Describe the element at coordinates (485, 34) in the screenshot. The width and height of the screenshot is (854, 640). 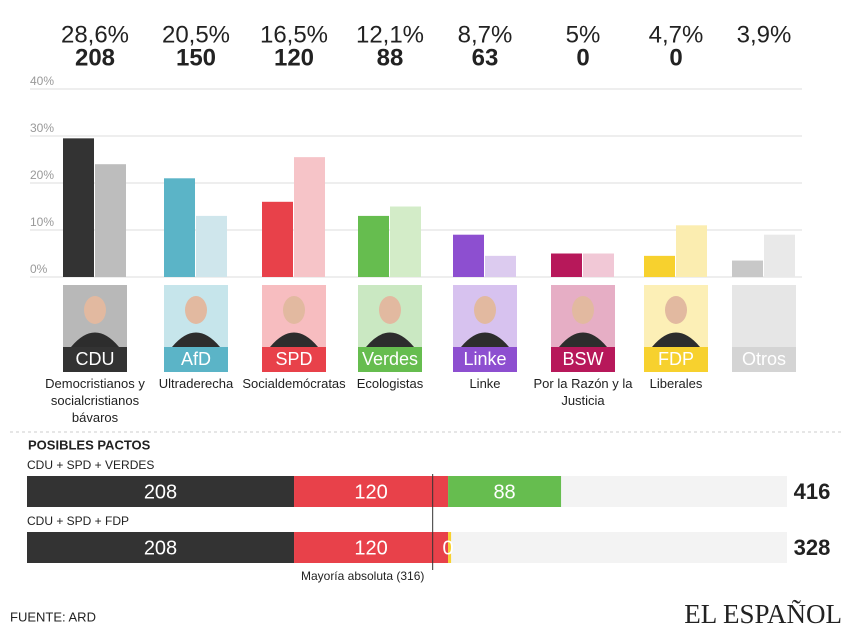
I see `share-label: 8,7%` at that location.